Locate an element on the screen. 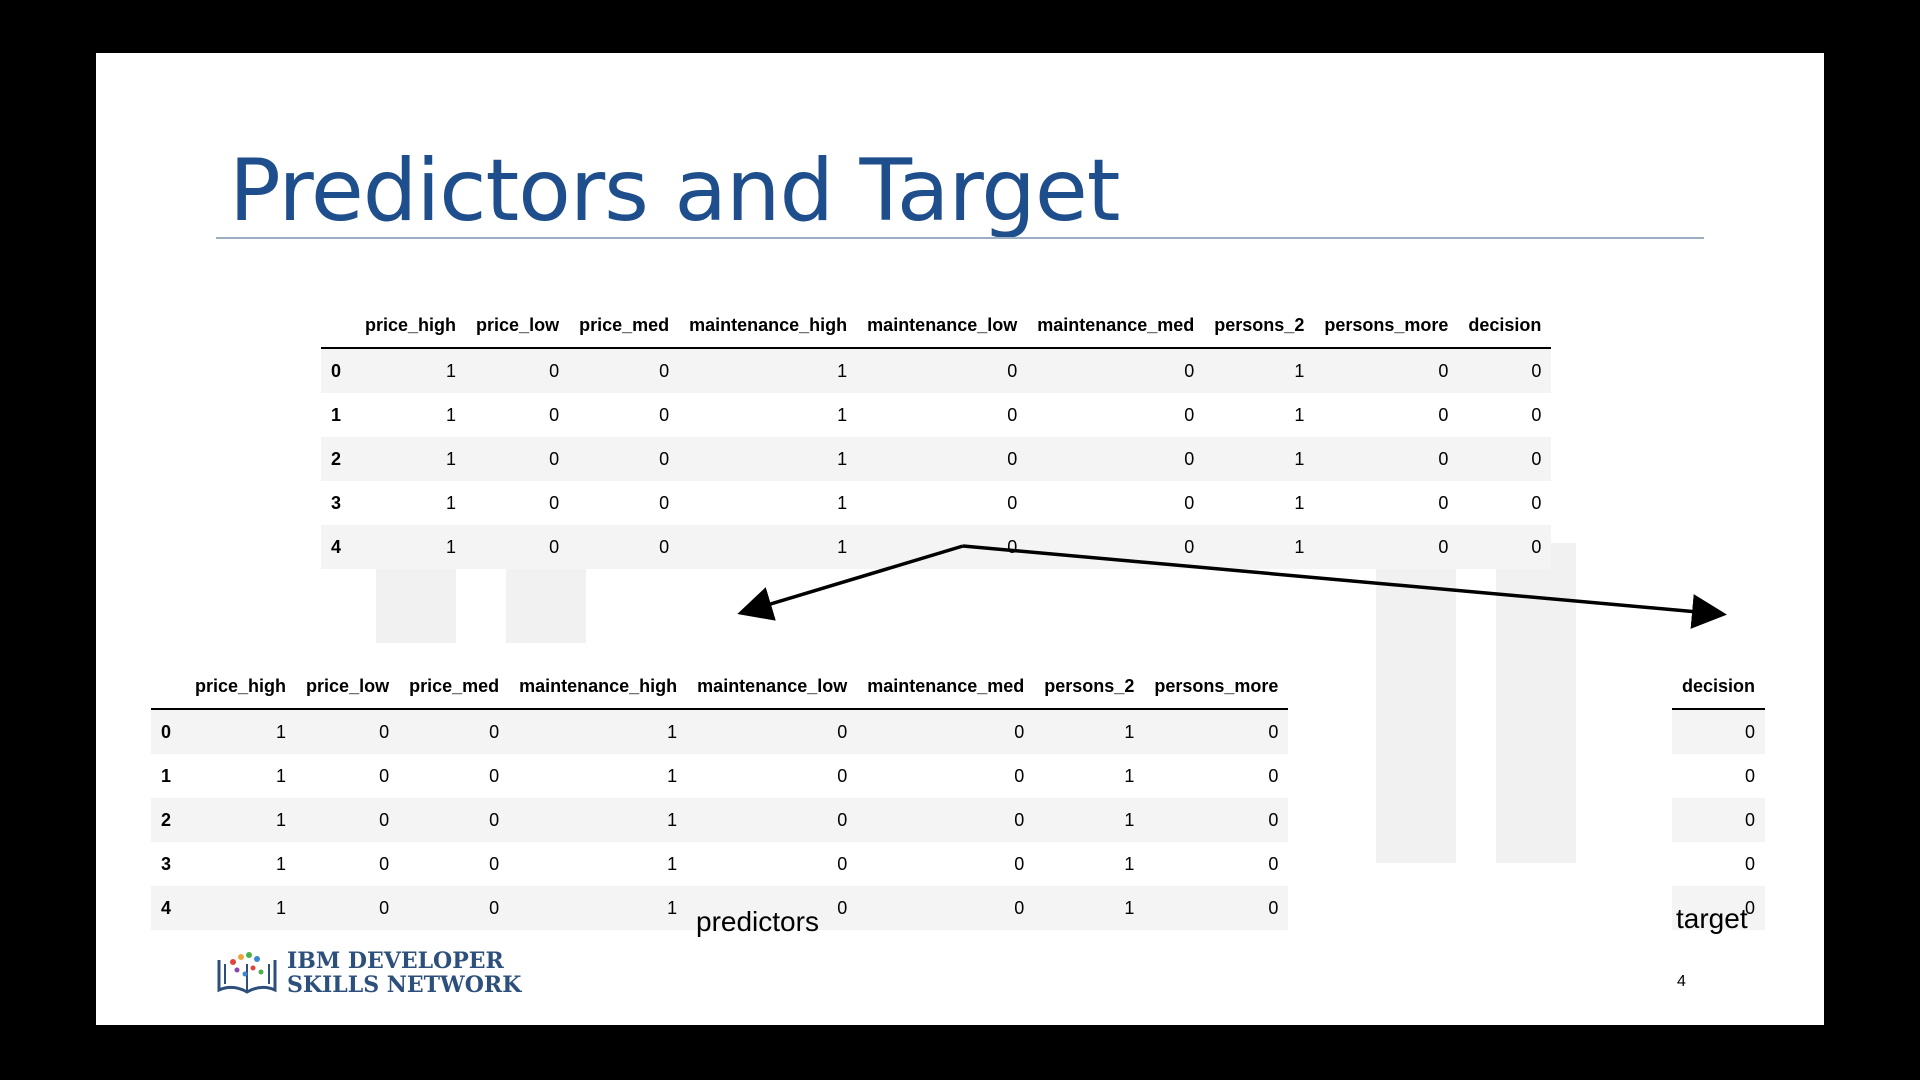  logo-line-2: SKILLS NETWORK is located at coordinates (404, 985).